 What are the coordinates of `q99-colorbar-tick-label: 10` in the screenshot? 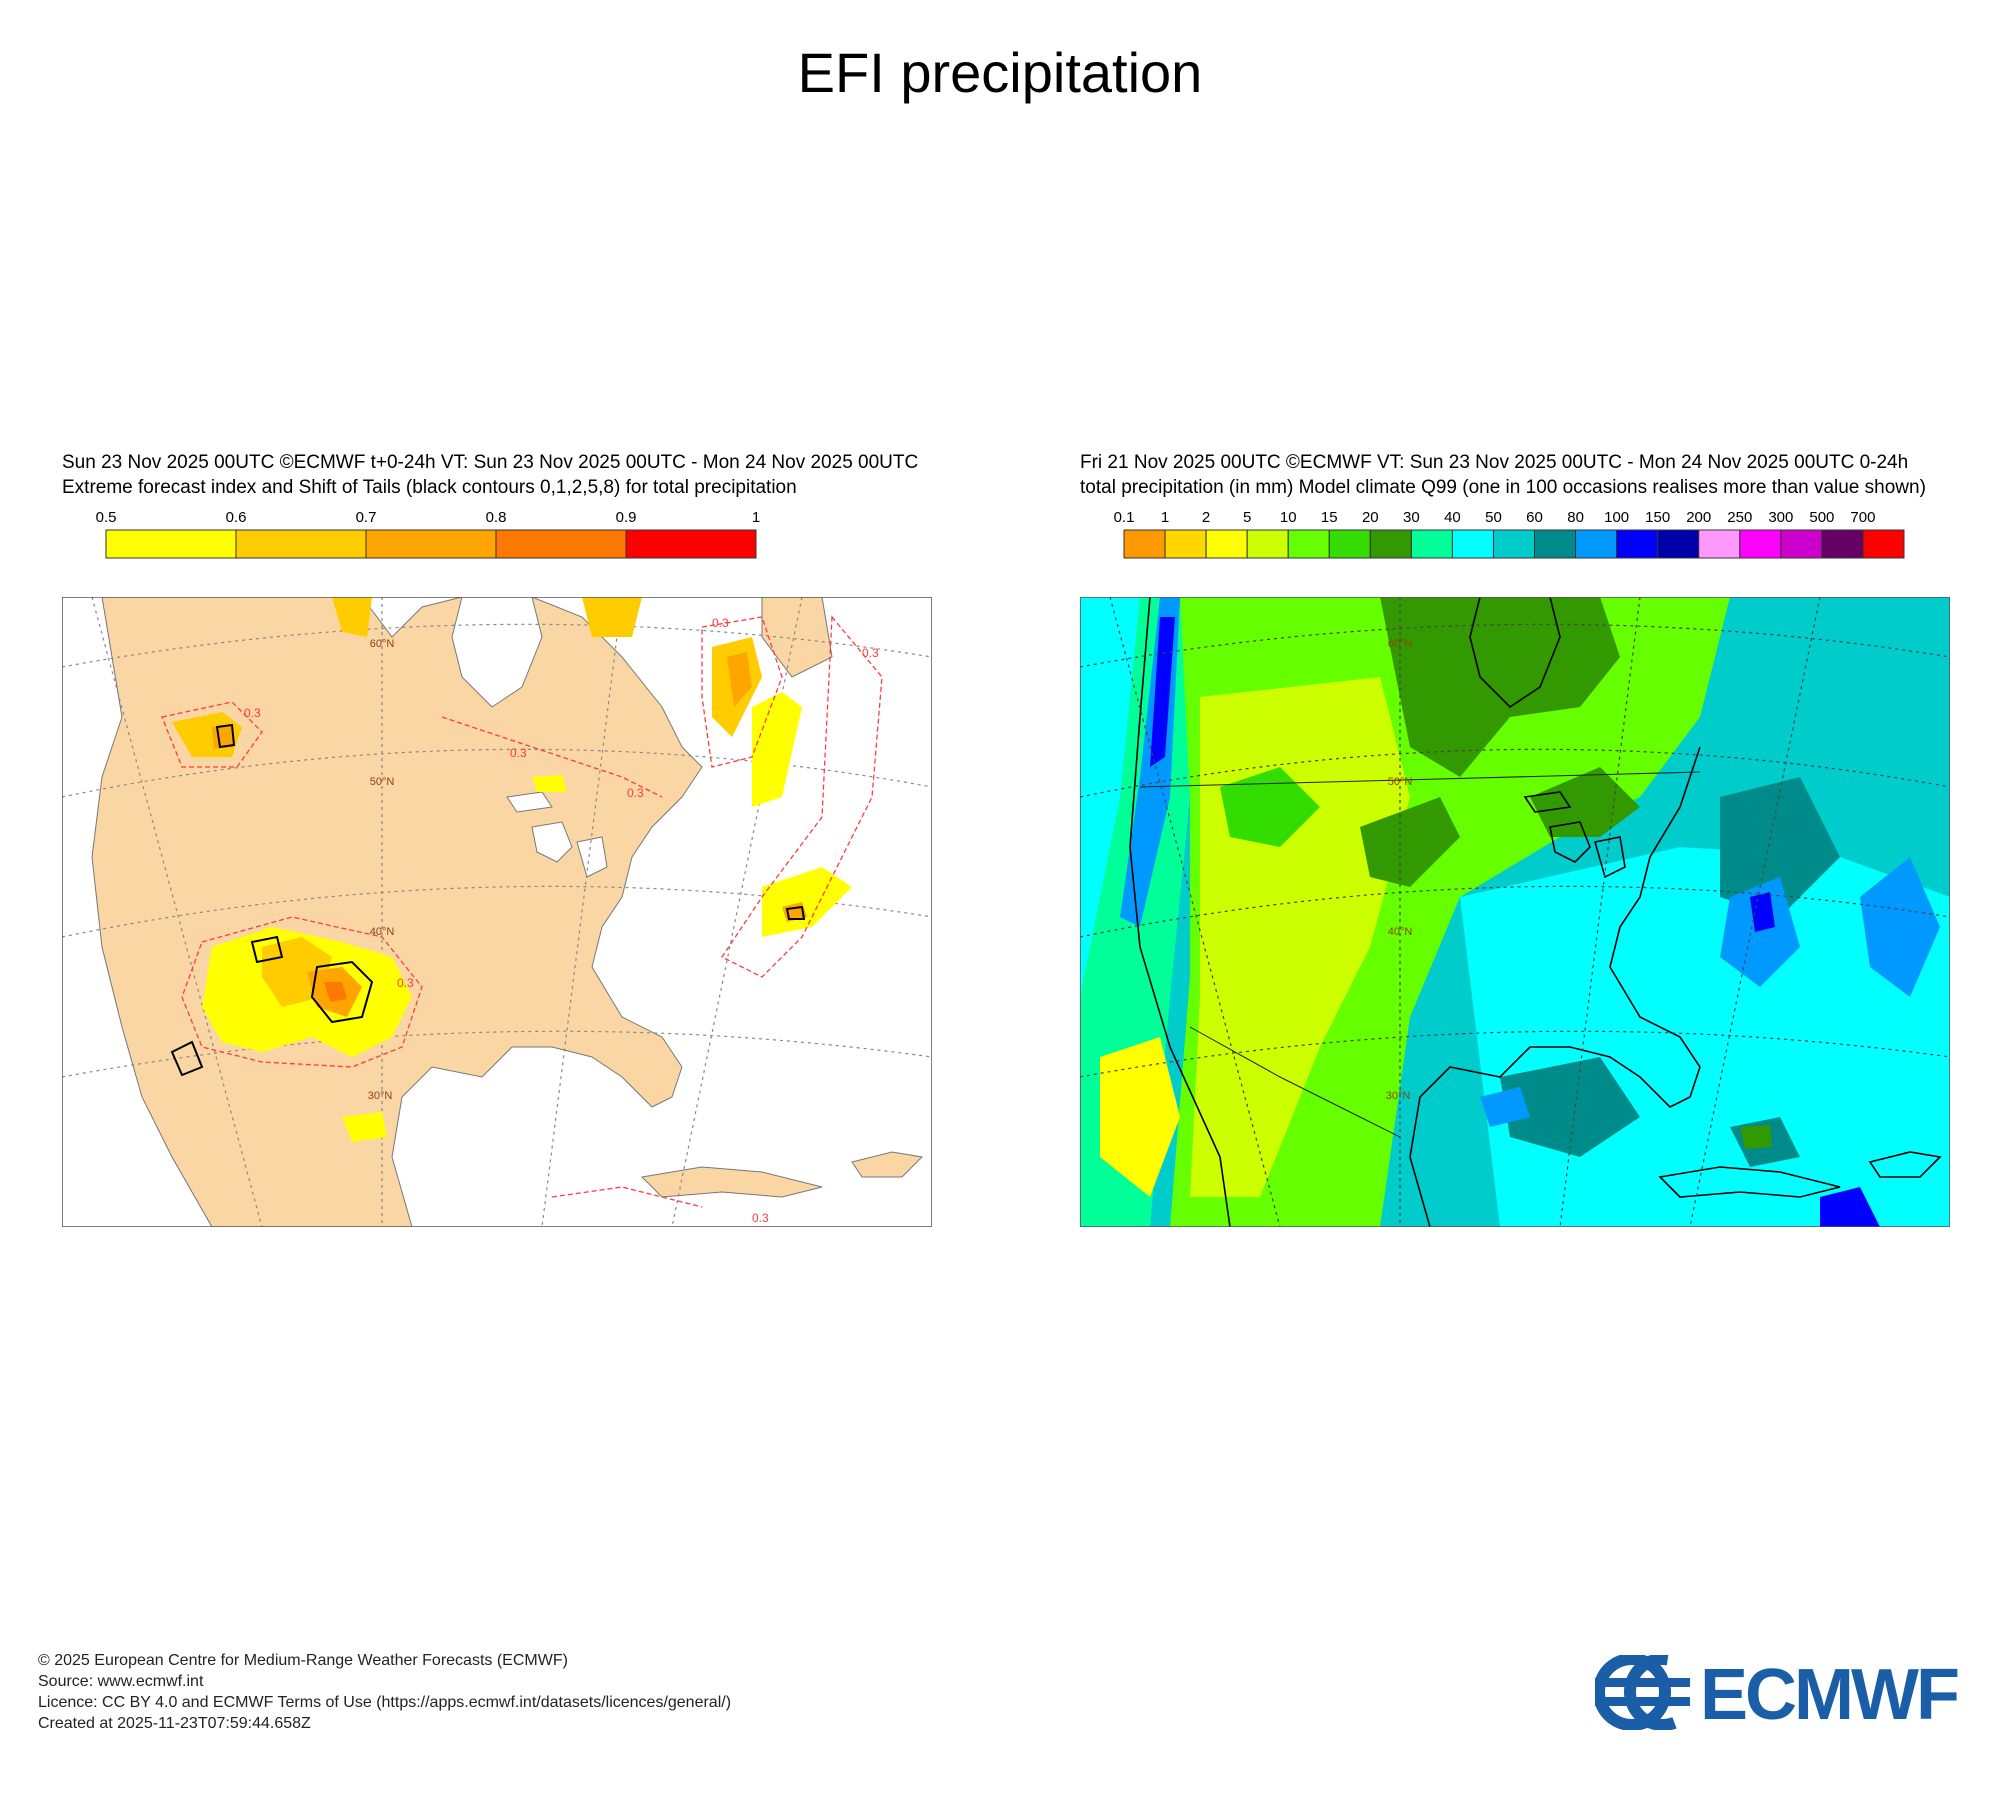 It's located at (1288, 517).